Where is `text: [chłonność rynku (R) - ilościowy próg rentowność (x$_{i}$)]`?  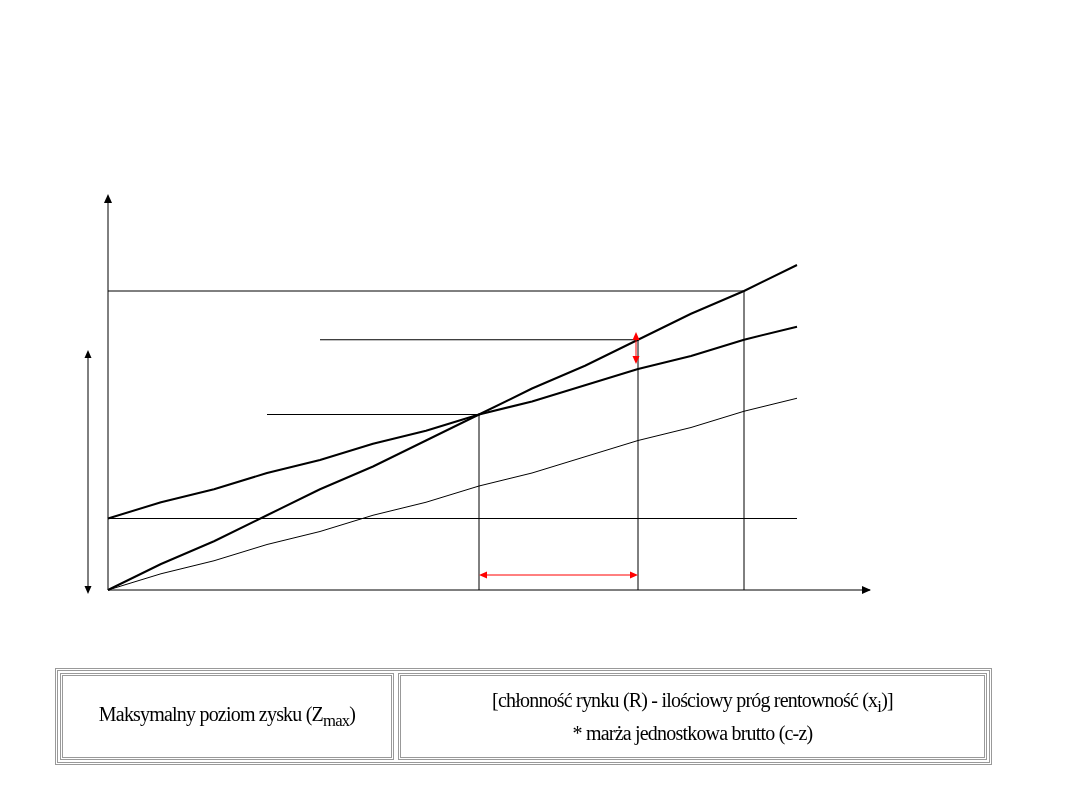
text: [chłonność rynku (R) - ilościowy próg rentowność (x$_{i}$)] is located at coordinates (692, 703).